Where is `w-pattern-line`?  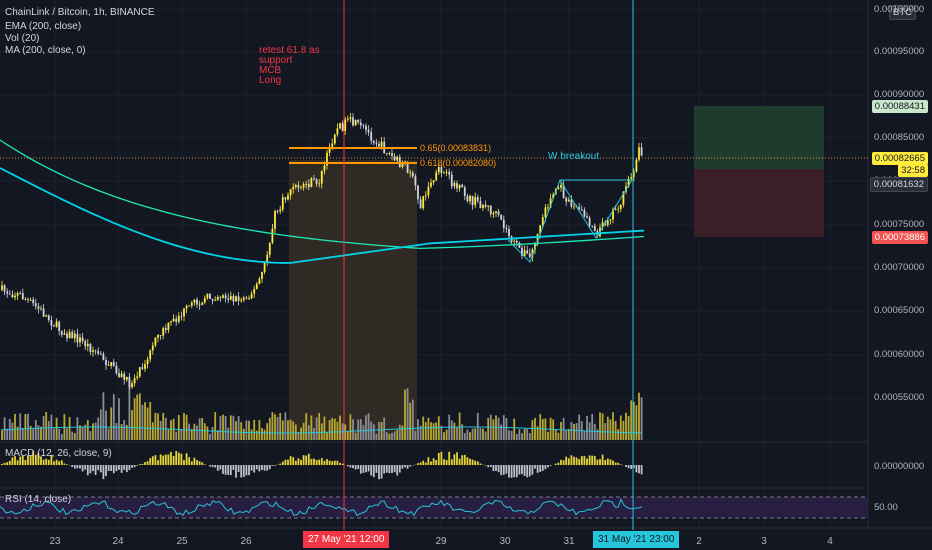
w-pattern-line is located at coordinates (570, 220).